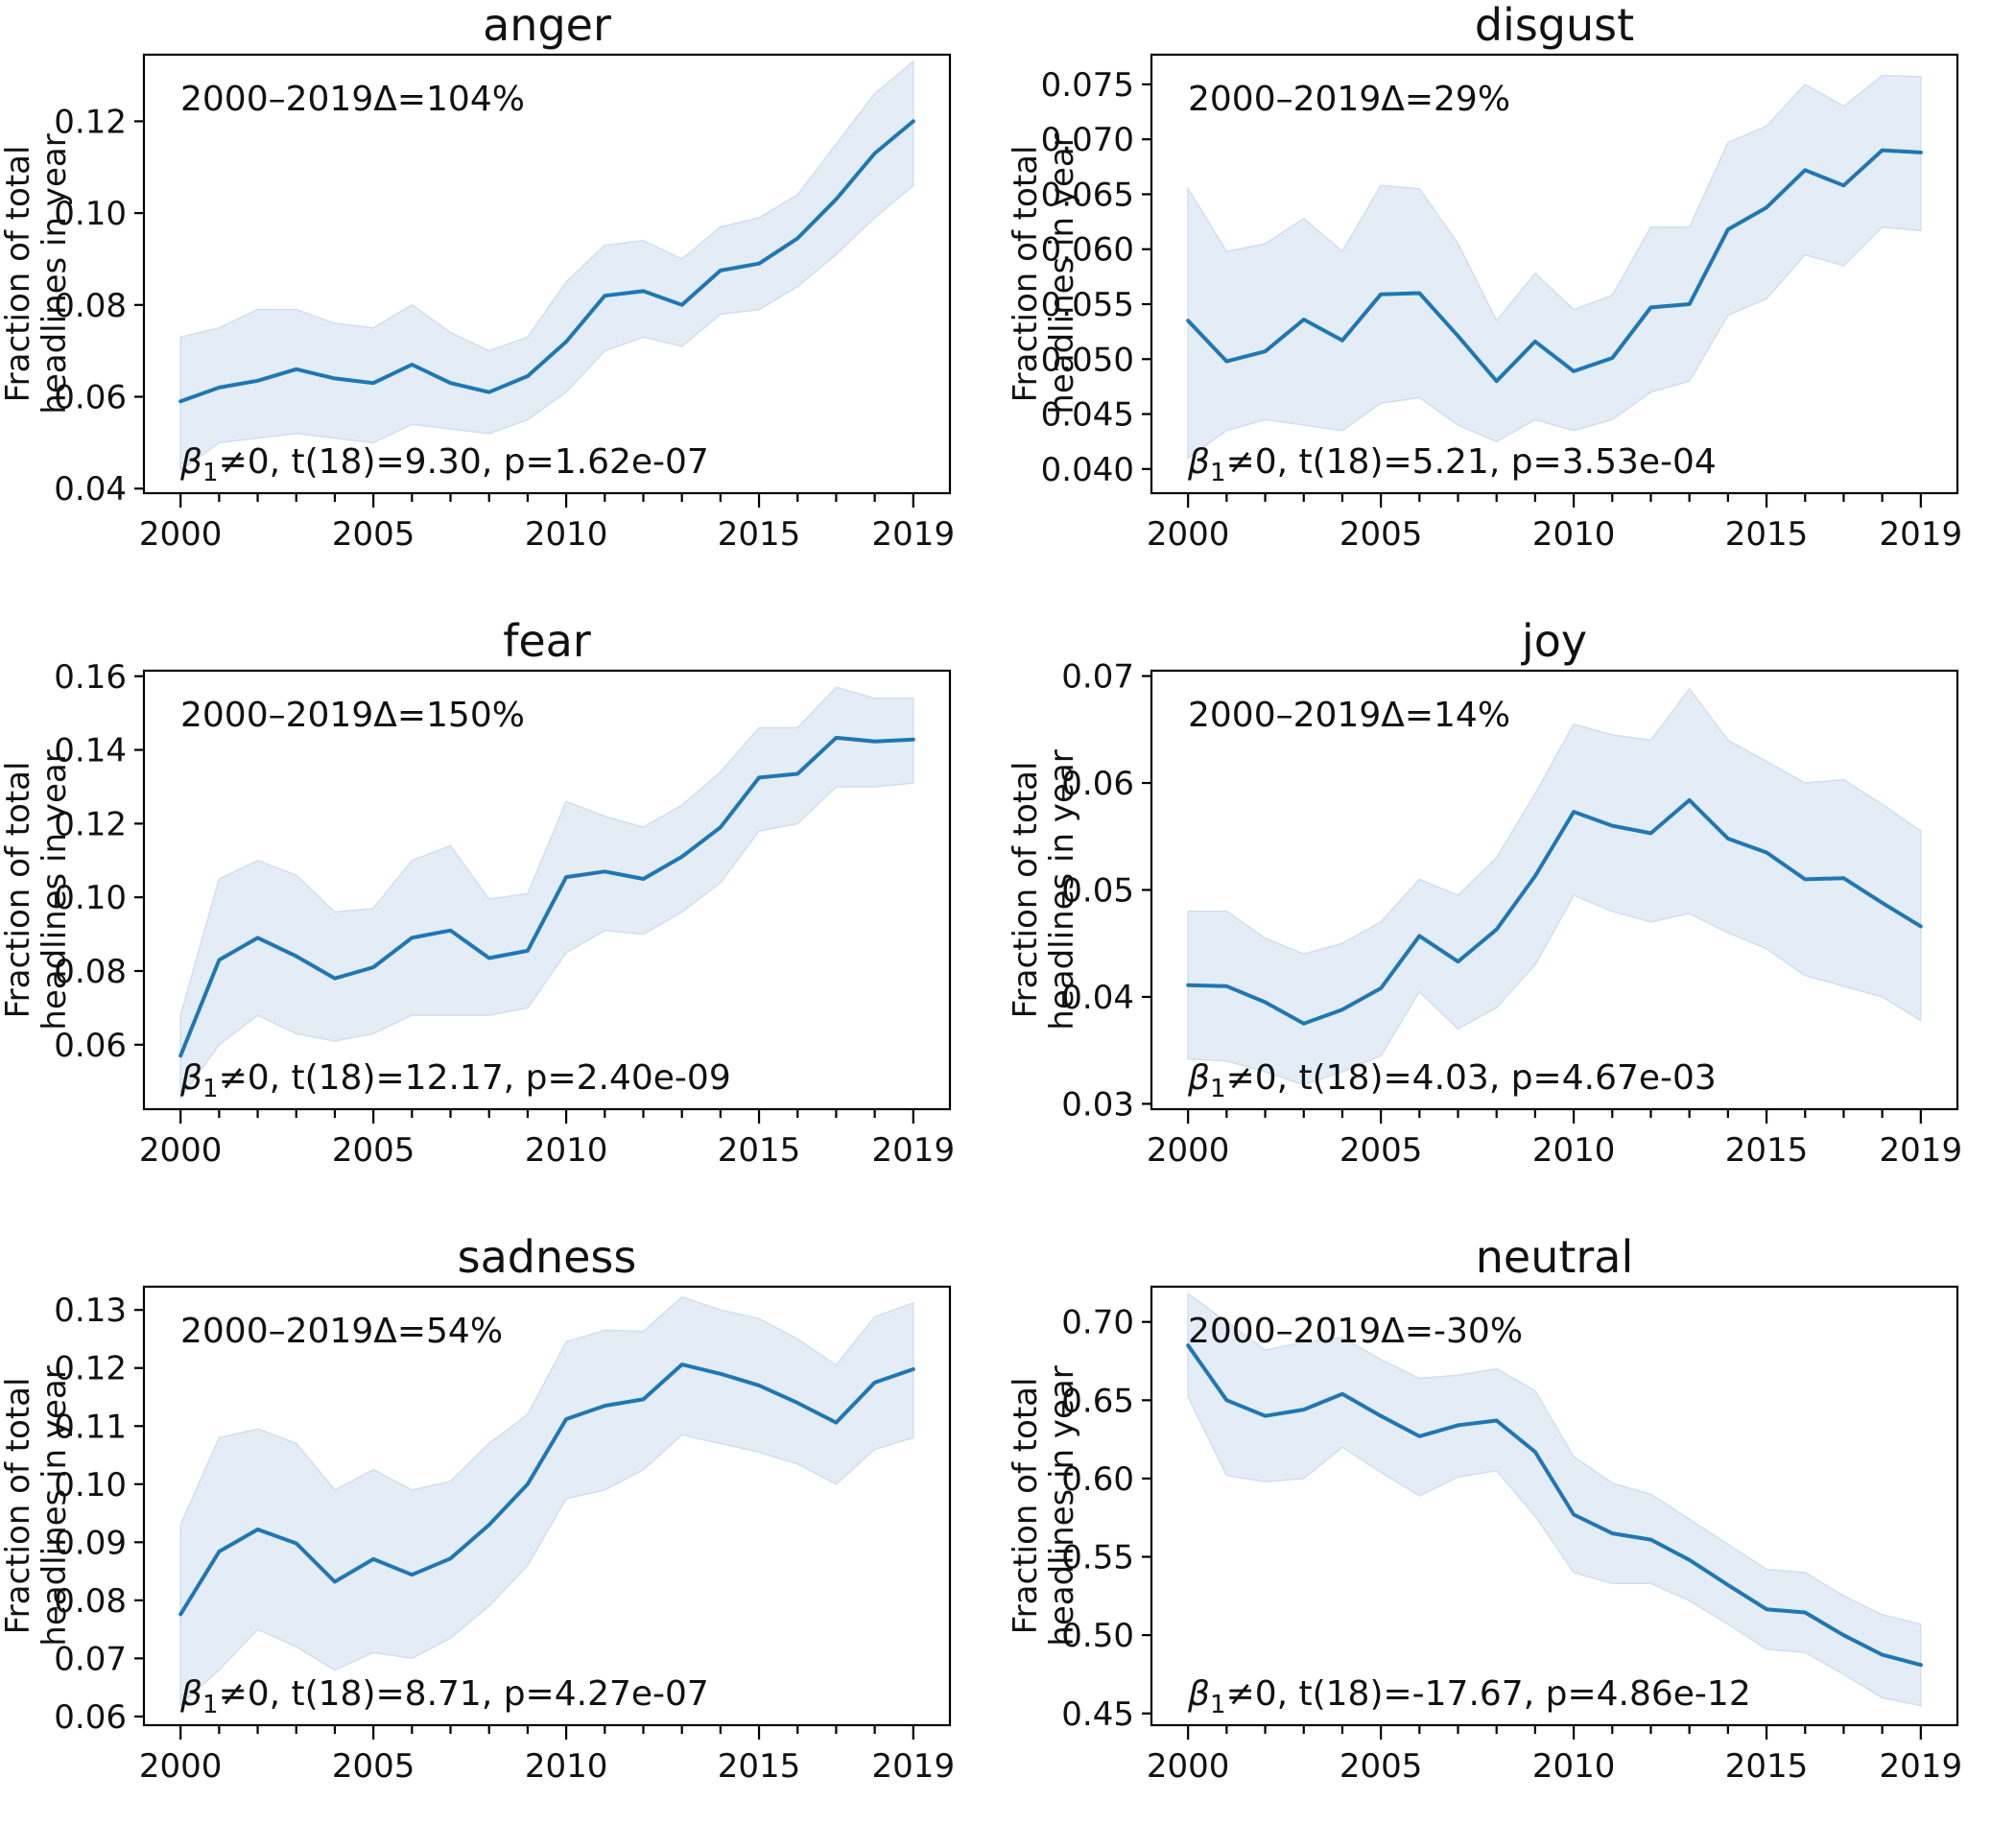  I want to click on y-tick-label: 0.13, so click(90, 1310).